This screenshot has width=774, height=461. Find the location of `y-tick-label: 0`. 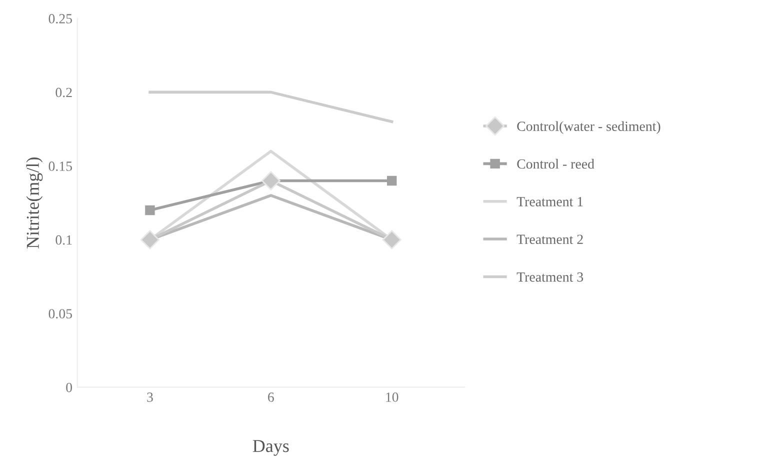

y-tick-label: 0 is located at coordinates (69, 387).